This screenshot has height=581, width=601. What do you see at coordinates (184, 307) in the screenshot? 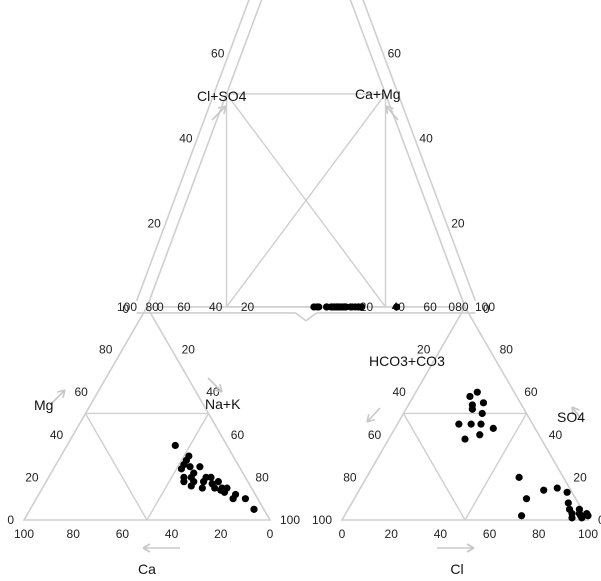
I see `diamond-lower-left-tick: 60` at bounding box center [184, 307].